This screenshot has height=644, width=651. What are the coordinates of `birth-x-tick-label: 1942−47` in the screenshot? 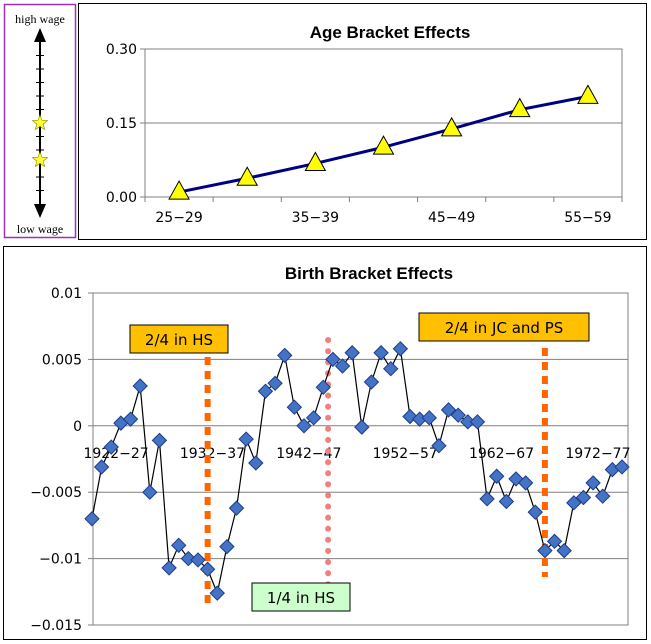 It's located at (308, 454).